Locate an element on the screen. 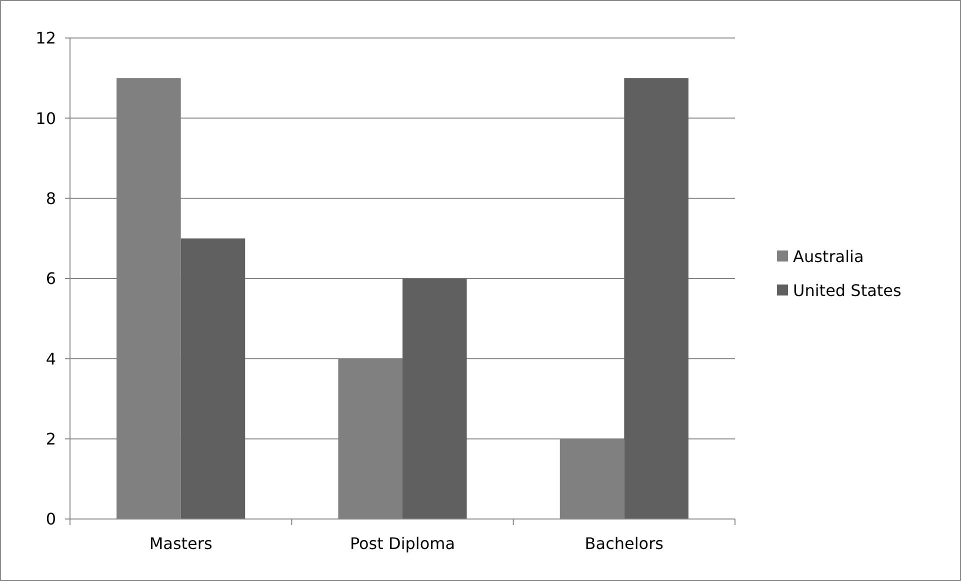 The height and width of the screenshot is (581, 961). y-tick-label: 0 is located at coordinates (51, 519).